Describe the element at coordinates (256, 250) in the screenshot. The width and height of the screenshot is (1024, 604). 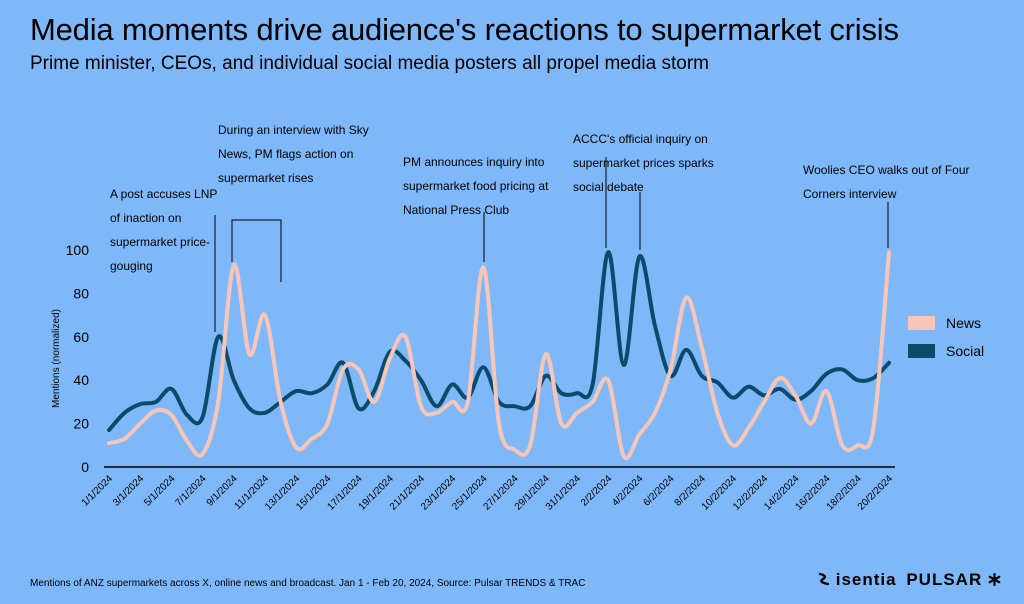
I see `annotation-leader-line` at that location.